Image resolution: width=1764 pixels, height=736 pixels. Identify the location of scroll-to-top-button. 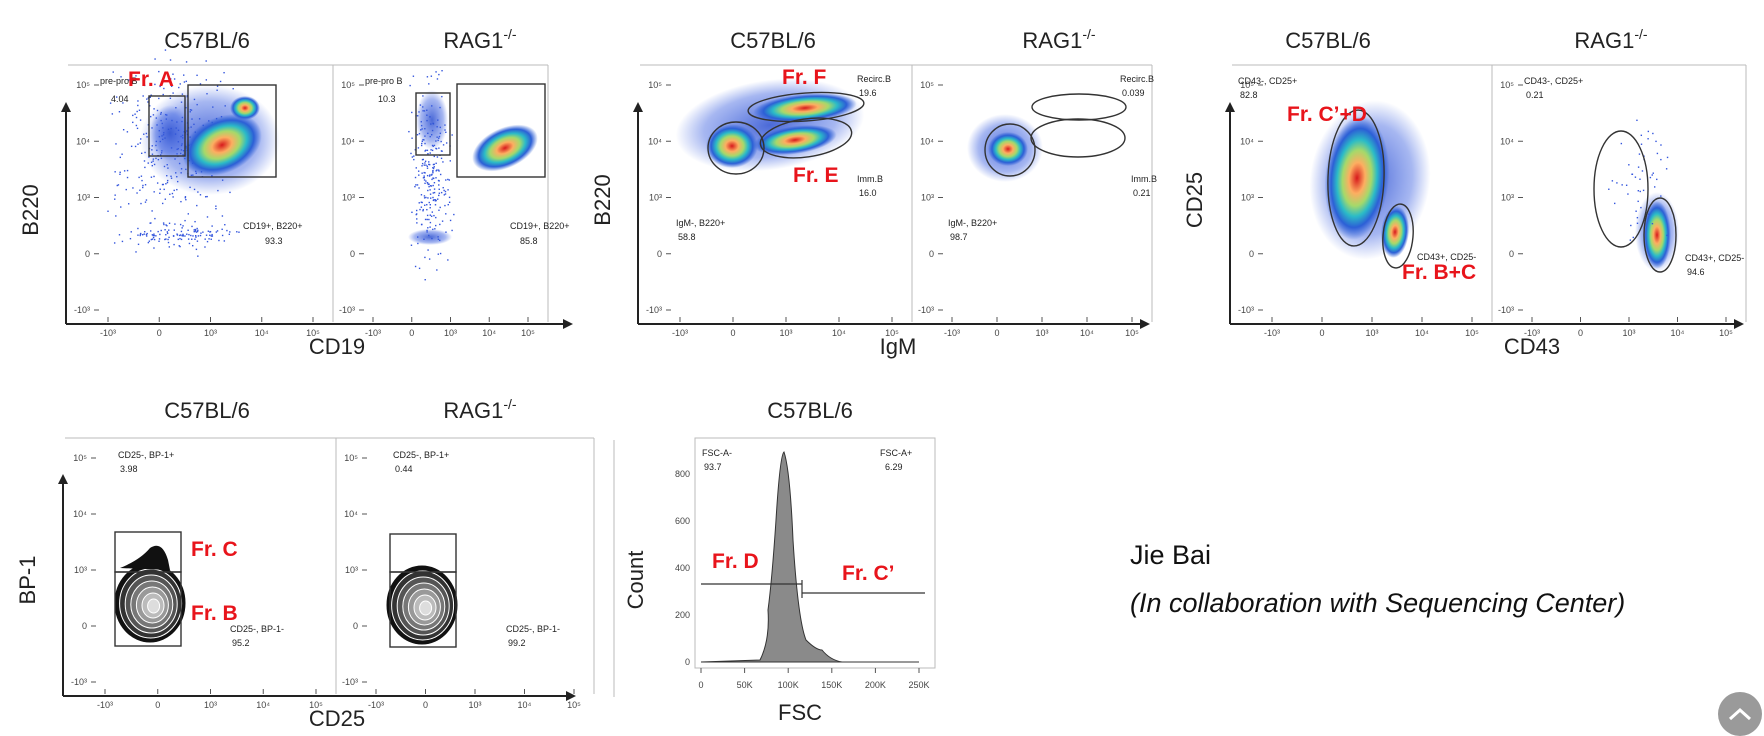
(1740, 714).